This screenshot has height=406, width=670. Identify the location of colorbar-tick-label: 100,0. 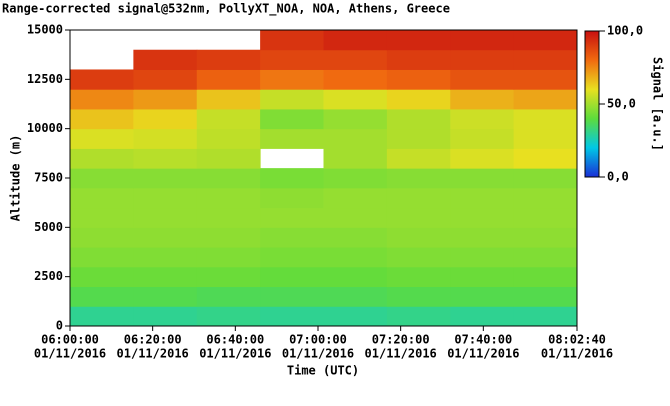
(625, 31).